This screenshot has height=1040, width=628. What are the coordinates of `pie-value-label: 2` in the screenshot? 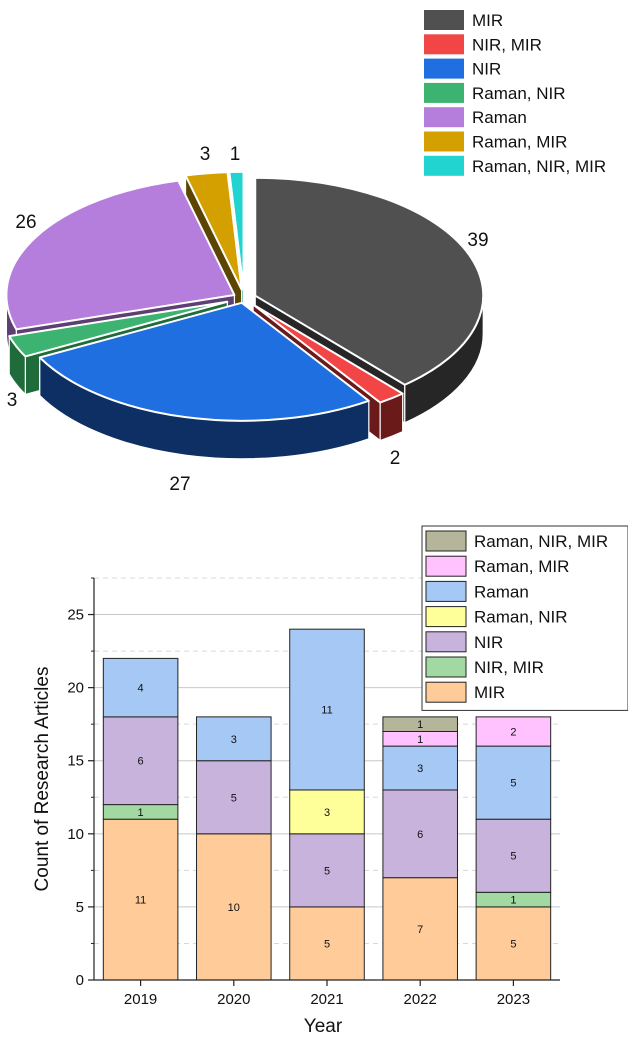 It's located at (395, 458).